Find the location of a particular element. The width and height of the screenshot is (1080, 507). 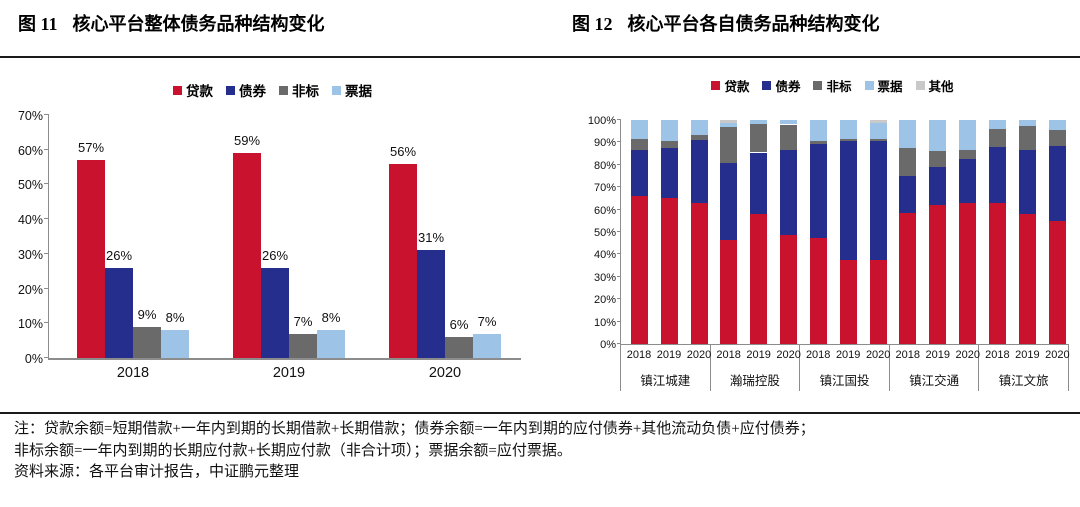

legend-item: 非标 is located at coordinates (832, 85).